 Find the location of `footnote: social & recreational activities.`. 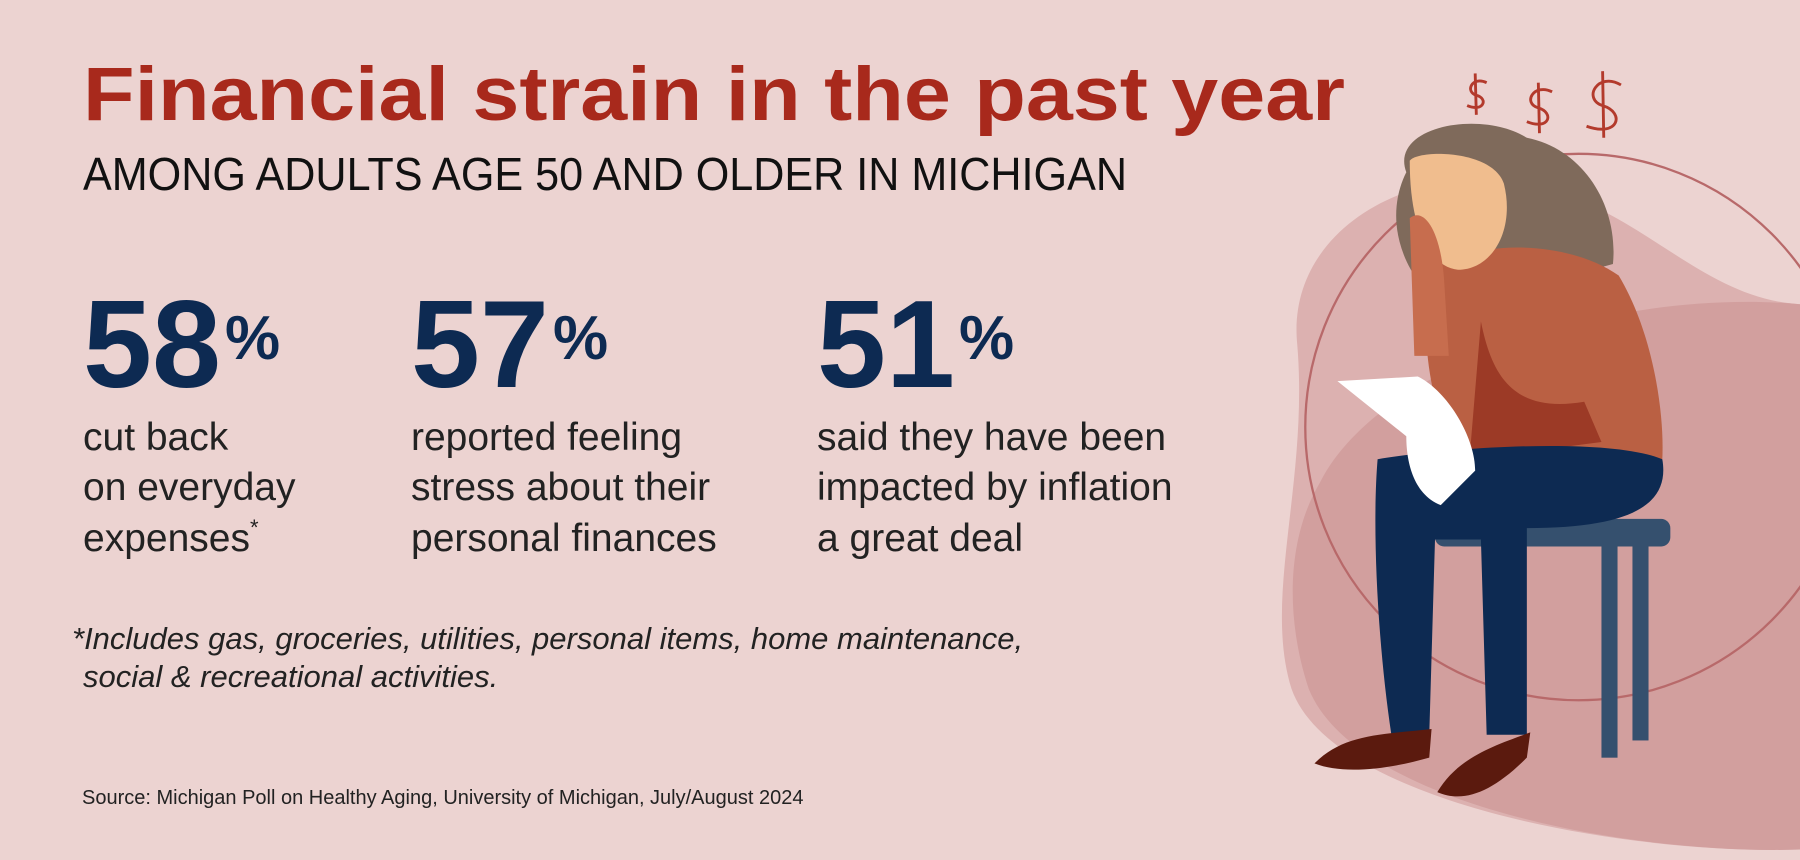

footnote: social & recreational activities. is located at coordinates (290, 676).